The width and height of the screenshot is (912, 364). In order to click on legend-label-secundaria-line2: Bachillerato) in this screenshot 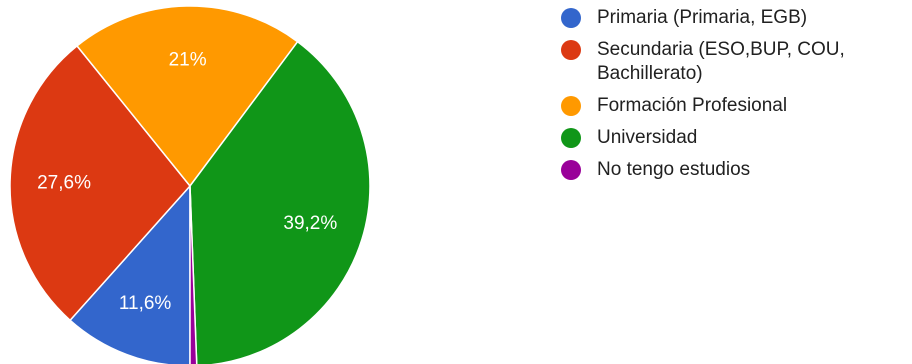, I will do `click(650, 73)`.